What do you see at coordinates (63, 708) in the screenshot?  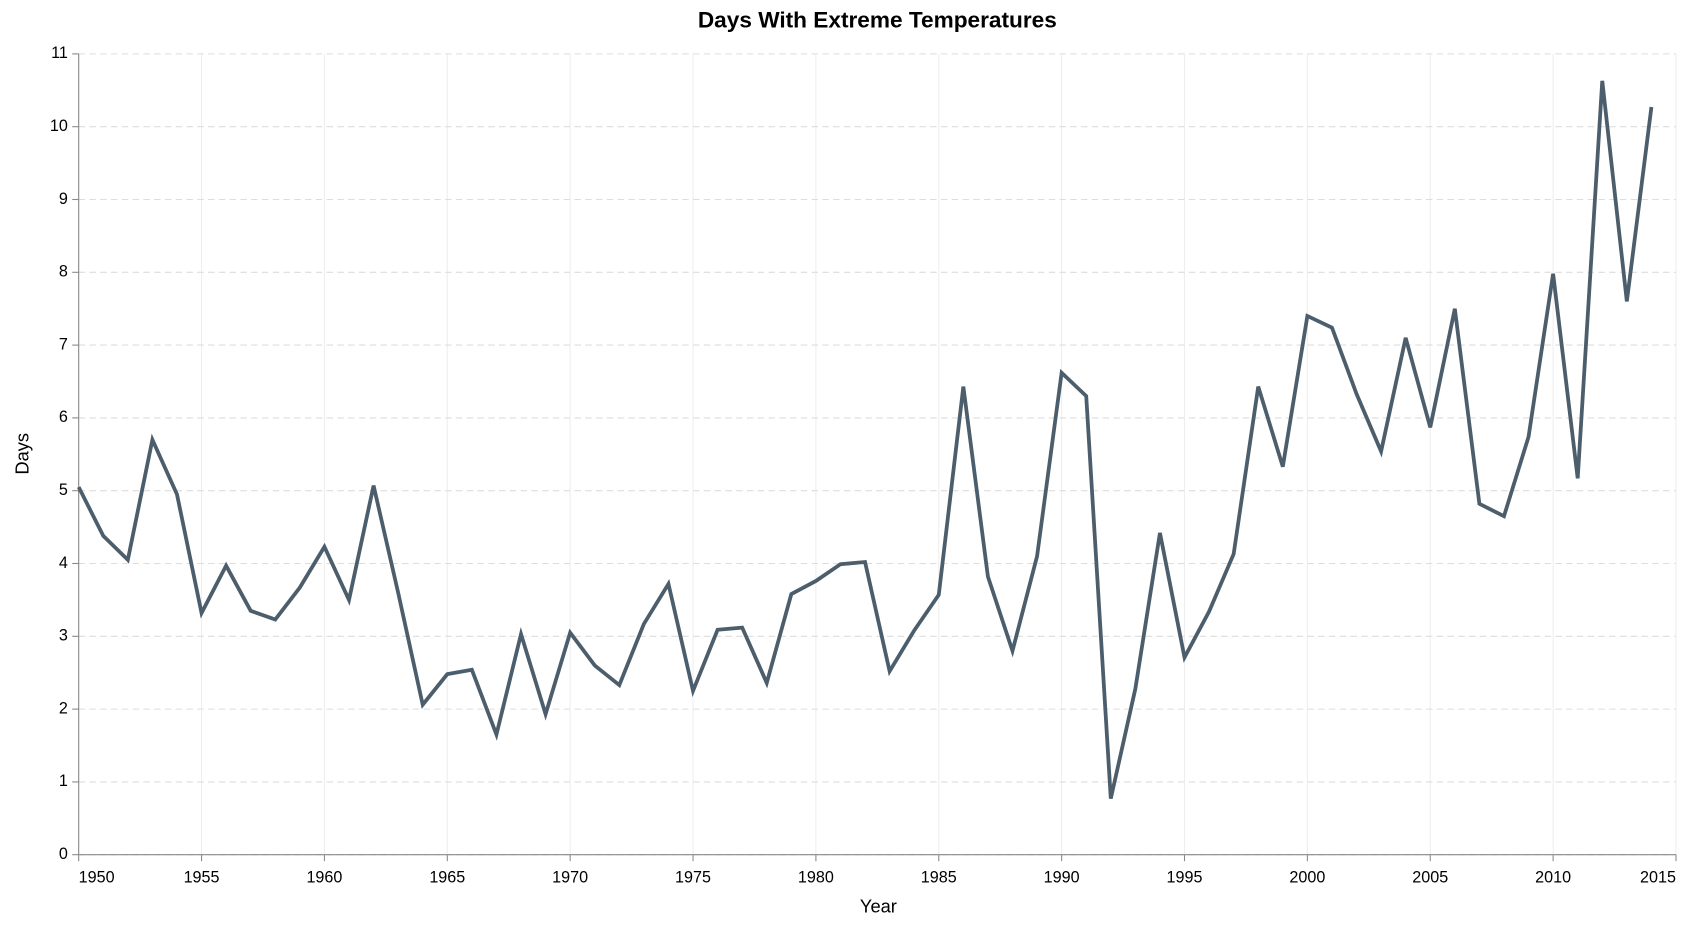 I see `y-tick-label: 2` at bounding box center [63, 708].